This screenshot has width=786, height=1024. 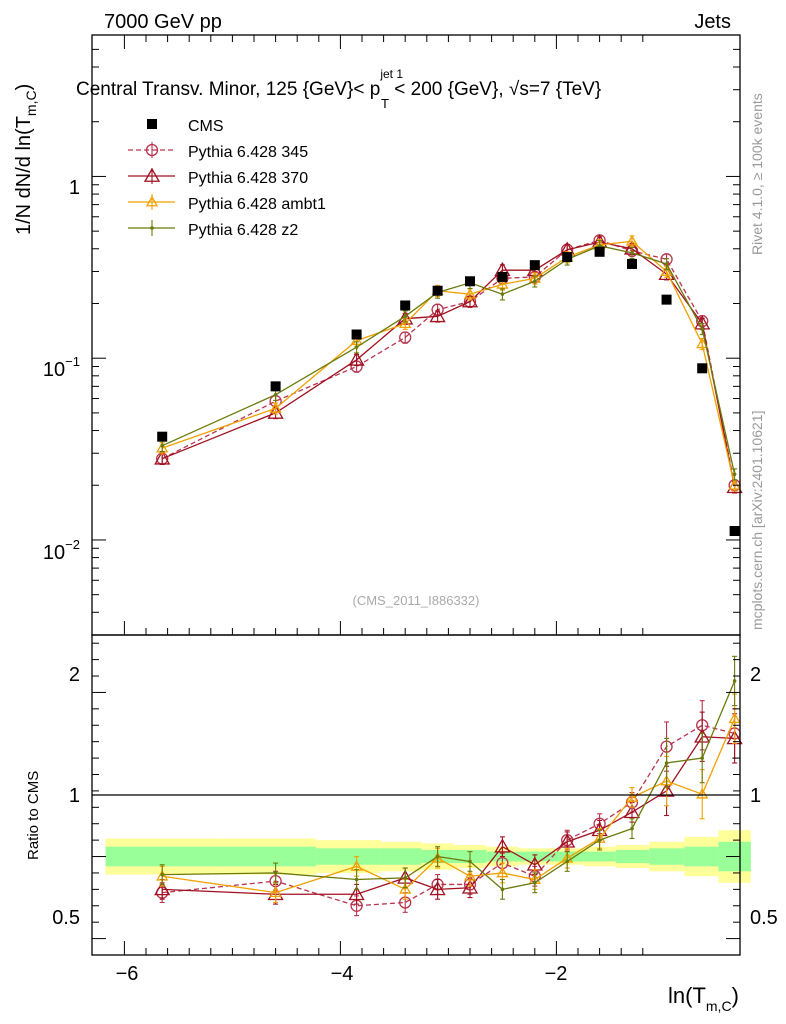 I want to click on legend-marker-z2, so click(x=152, y=228).